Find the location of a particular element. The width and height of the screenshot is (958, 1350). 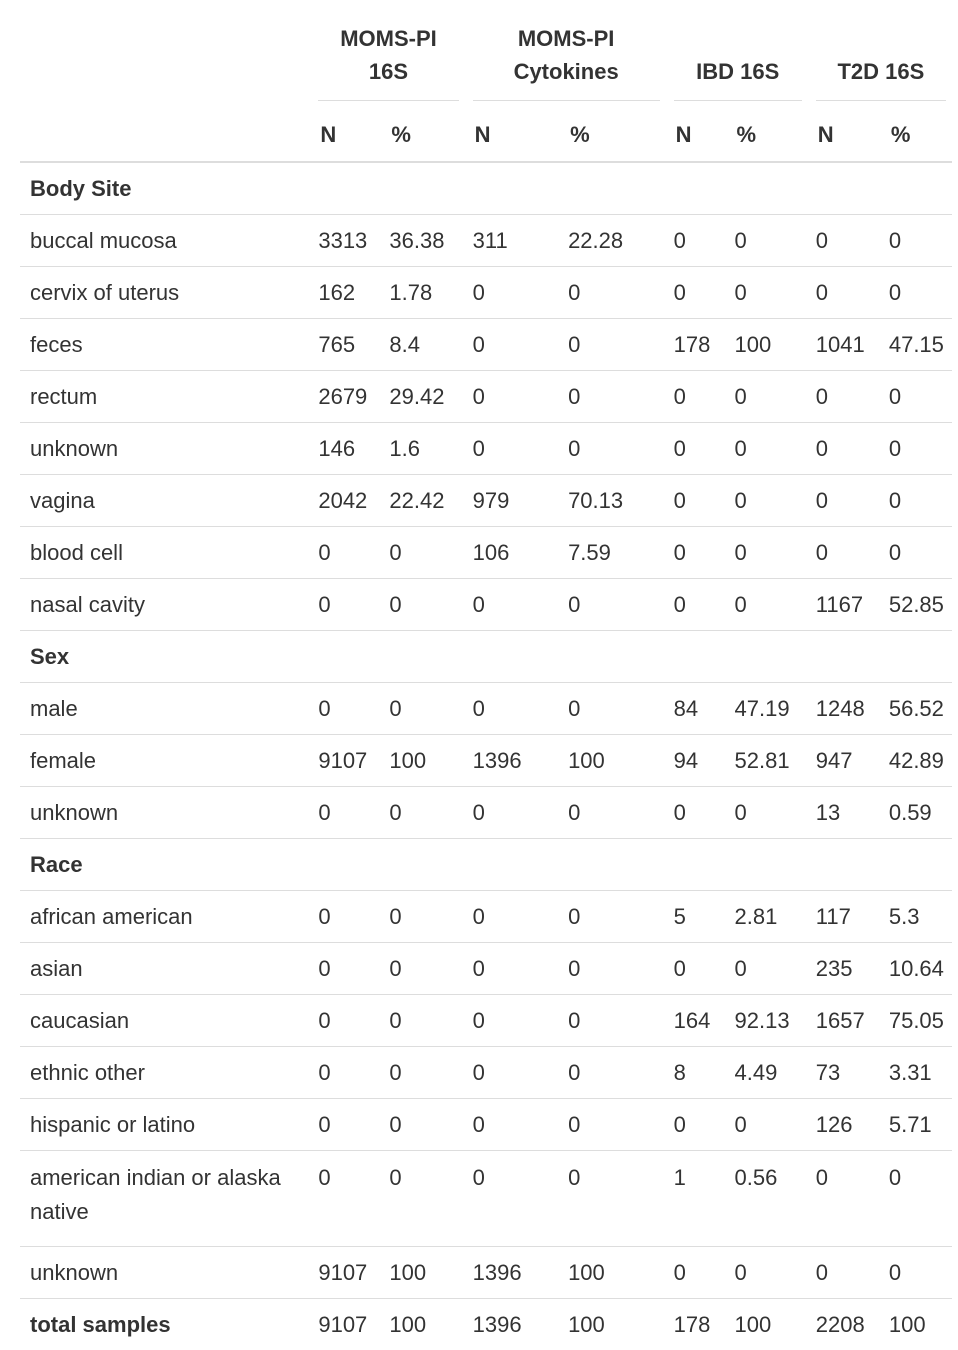

section-title: Race is located at coordinates (486, 865).